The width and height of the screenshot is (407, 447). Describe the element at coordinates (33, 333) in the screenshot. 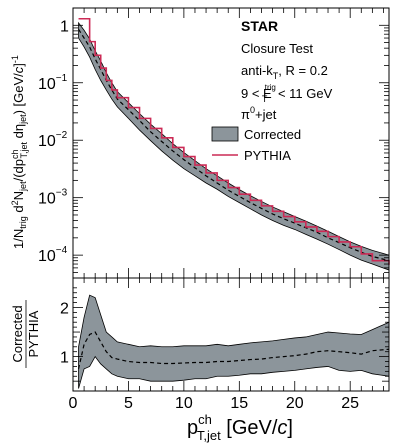

I see `ratio-y-label-bottom: PYTHIA` at that location.